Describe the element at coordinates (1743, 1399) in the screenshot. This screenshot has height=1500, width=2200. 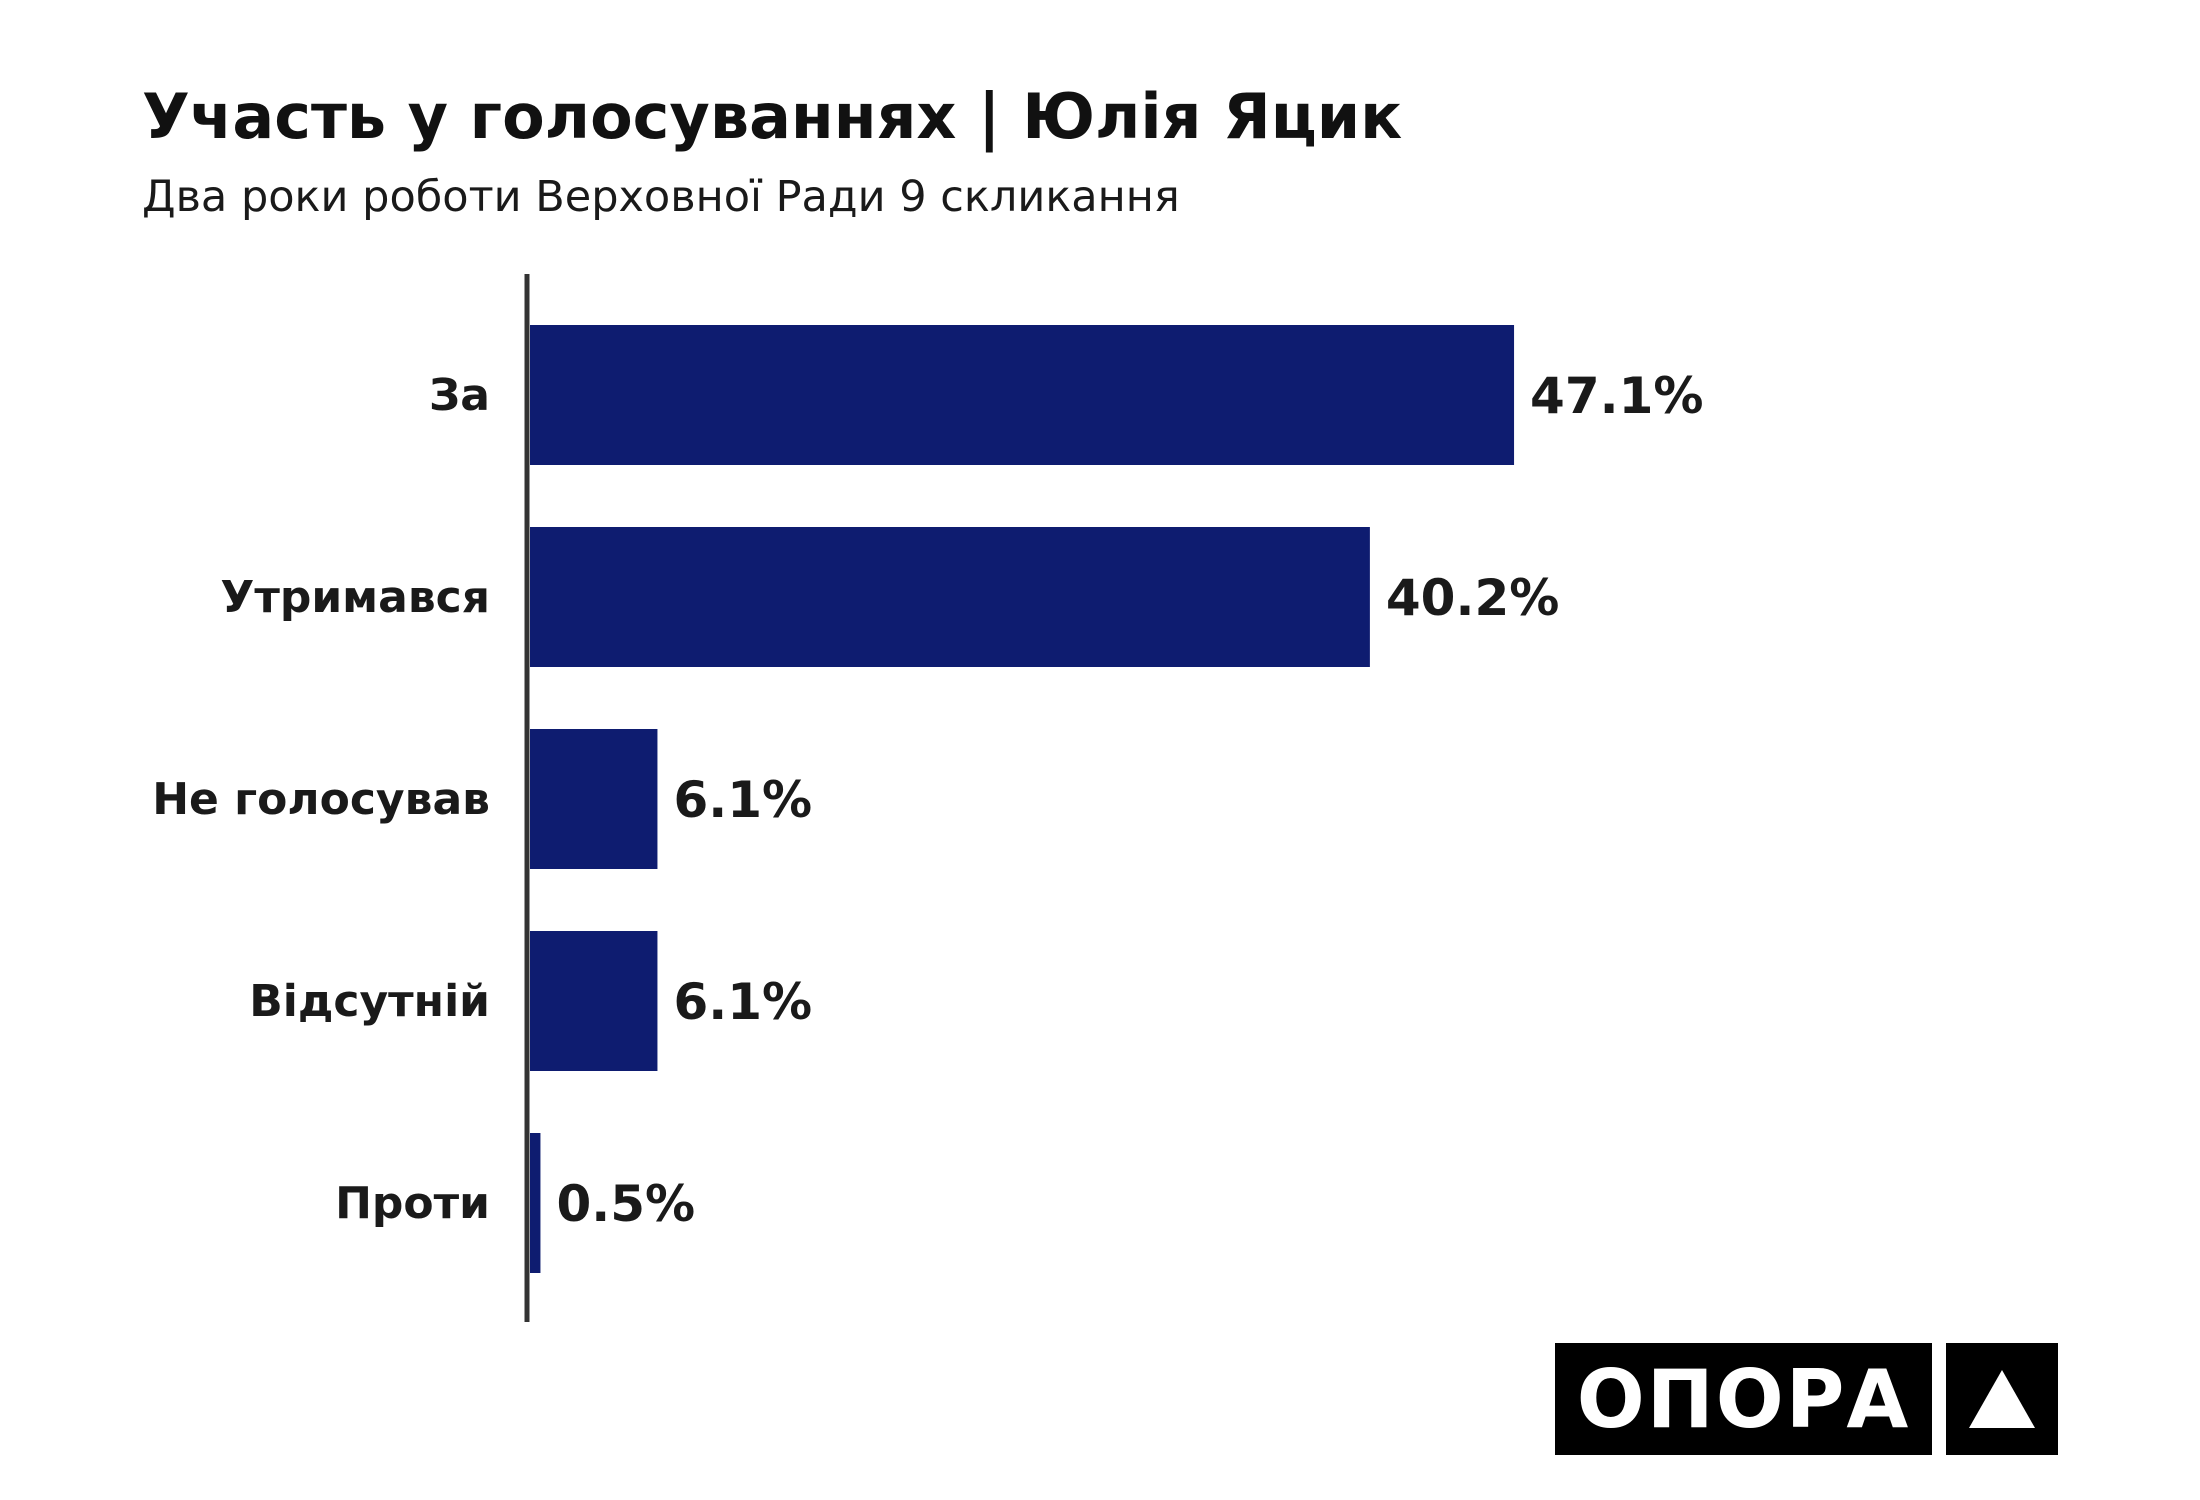
I see `logo-text: ОПОРА` at that location.